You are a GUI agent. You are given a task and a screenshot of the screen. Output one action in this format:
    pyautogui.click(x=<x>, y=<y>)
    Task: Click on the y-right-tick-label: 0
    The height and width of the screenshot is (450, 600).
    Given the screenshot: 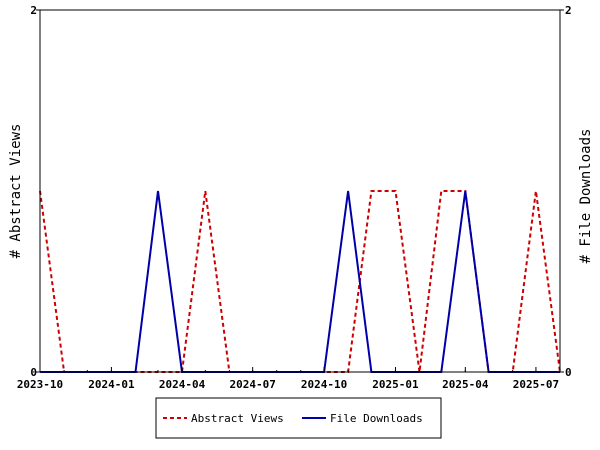 What is the action you would take?
    pyautogui.click(x=568, y=372)
    